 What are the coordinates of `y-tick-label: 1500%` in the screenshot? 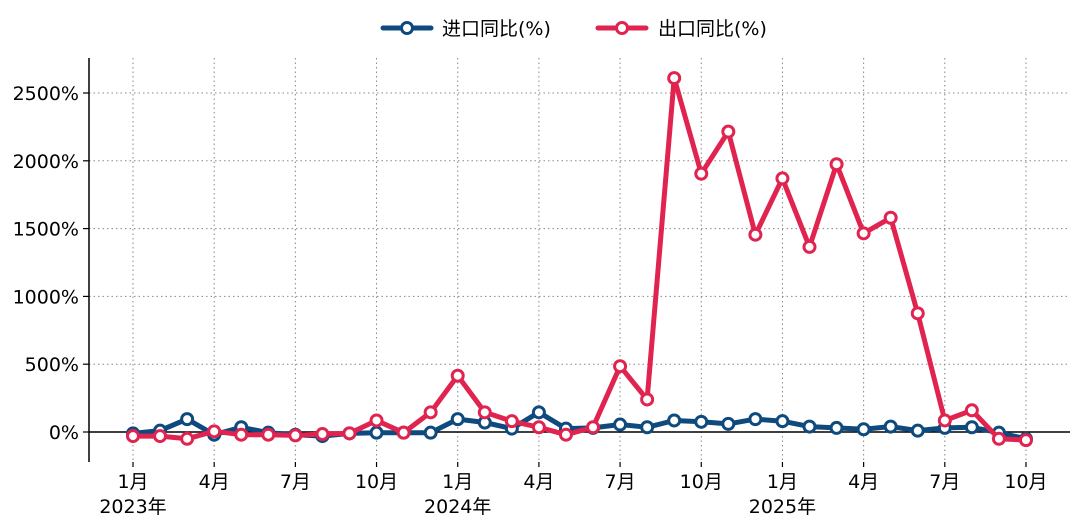 It's located at (46, 230).